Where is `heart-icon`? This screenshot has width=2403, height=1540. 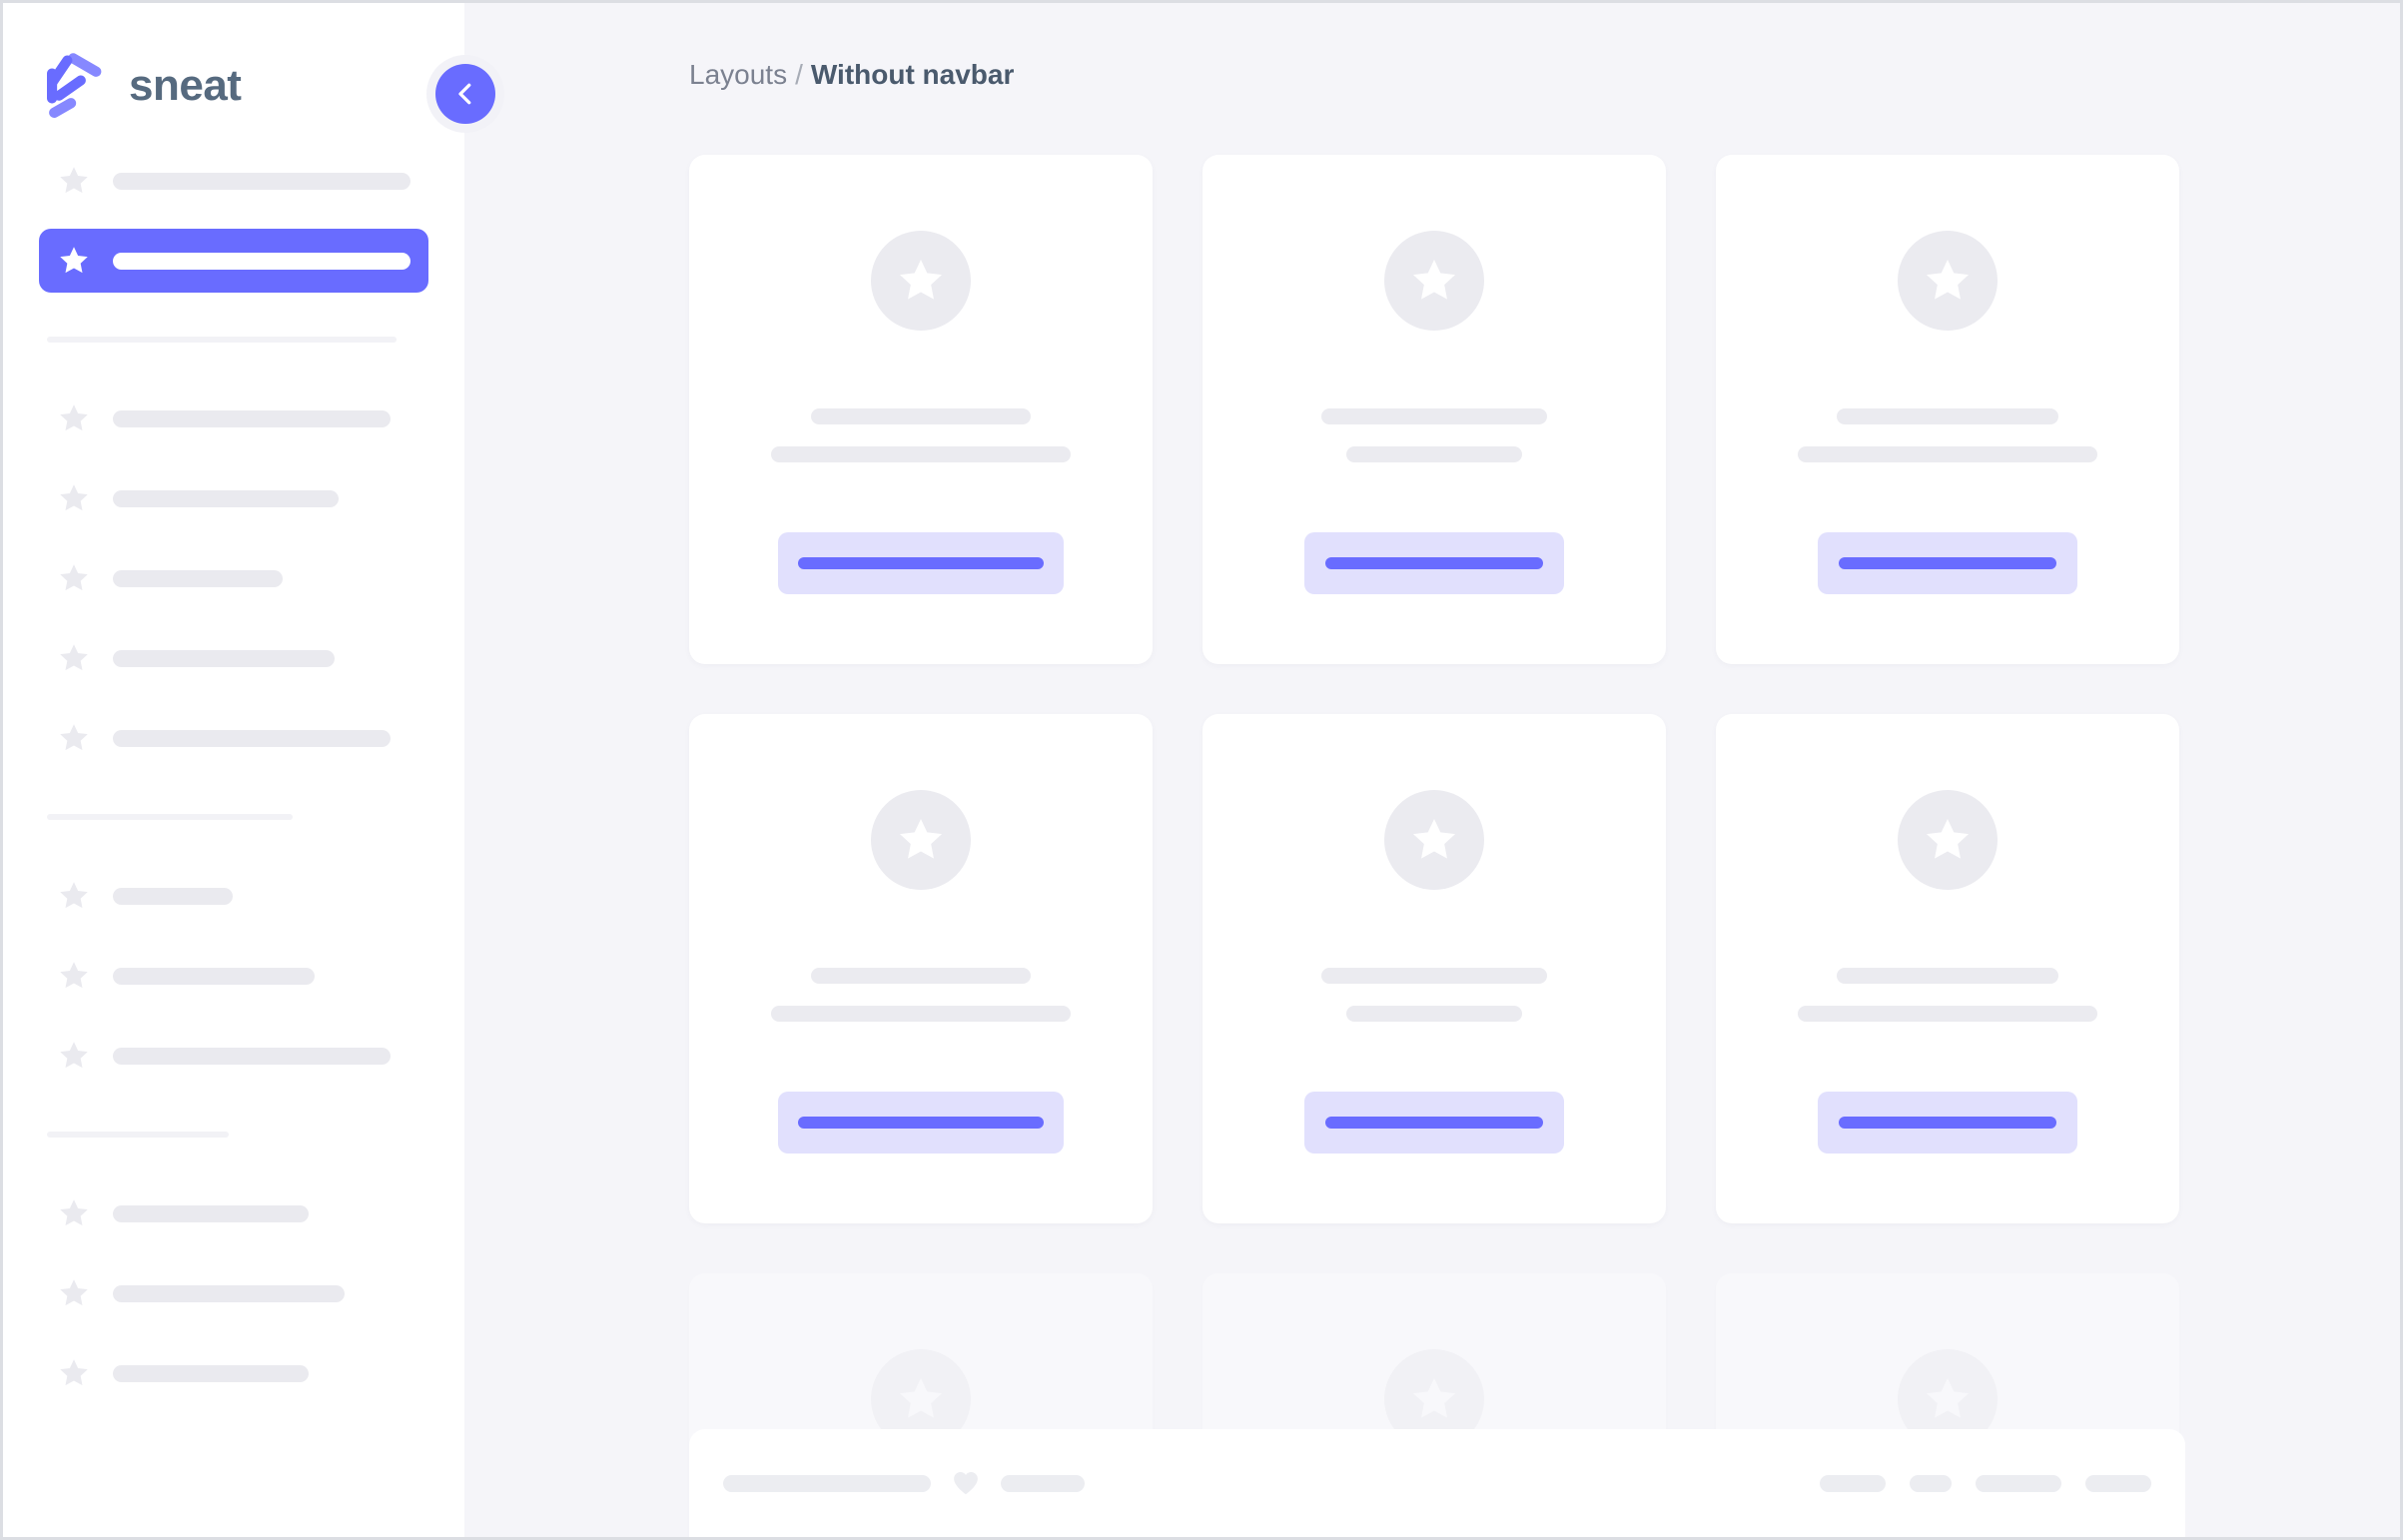 heart-icon is located at coordinates (966, 1483).